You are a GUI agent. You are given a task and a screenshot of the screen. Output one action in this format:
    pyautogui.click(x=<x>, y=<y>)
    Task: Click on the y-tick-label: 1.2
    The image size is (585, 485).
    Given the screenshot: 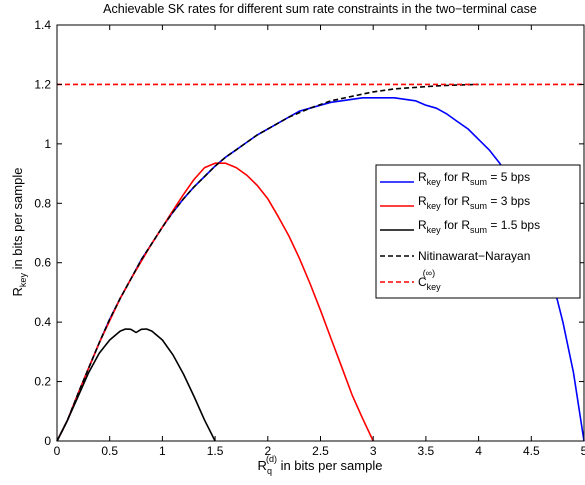 What is the action you would take?
    pyautogui.click(x=42, y=84)
    